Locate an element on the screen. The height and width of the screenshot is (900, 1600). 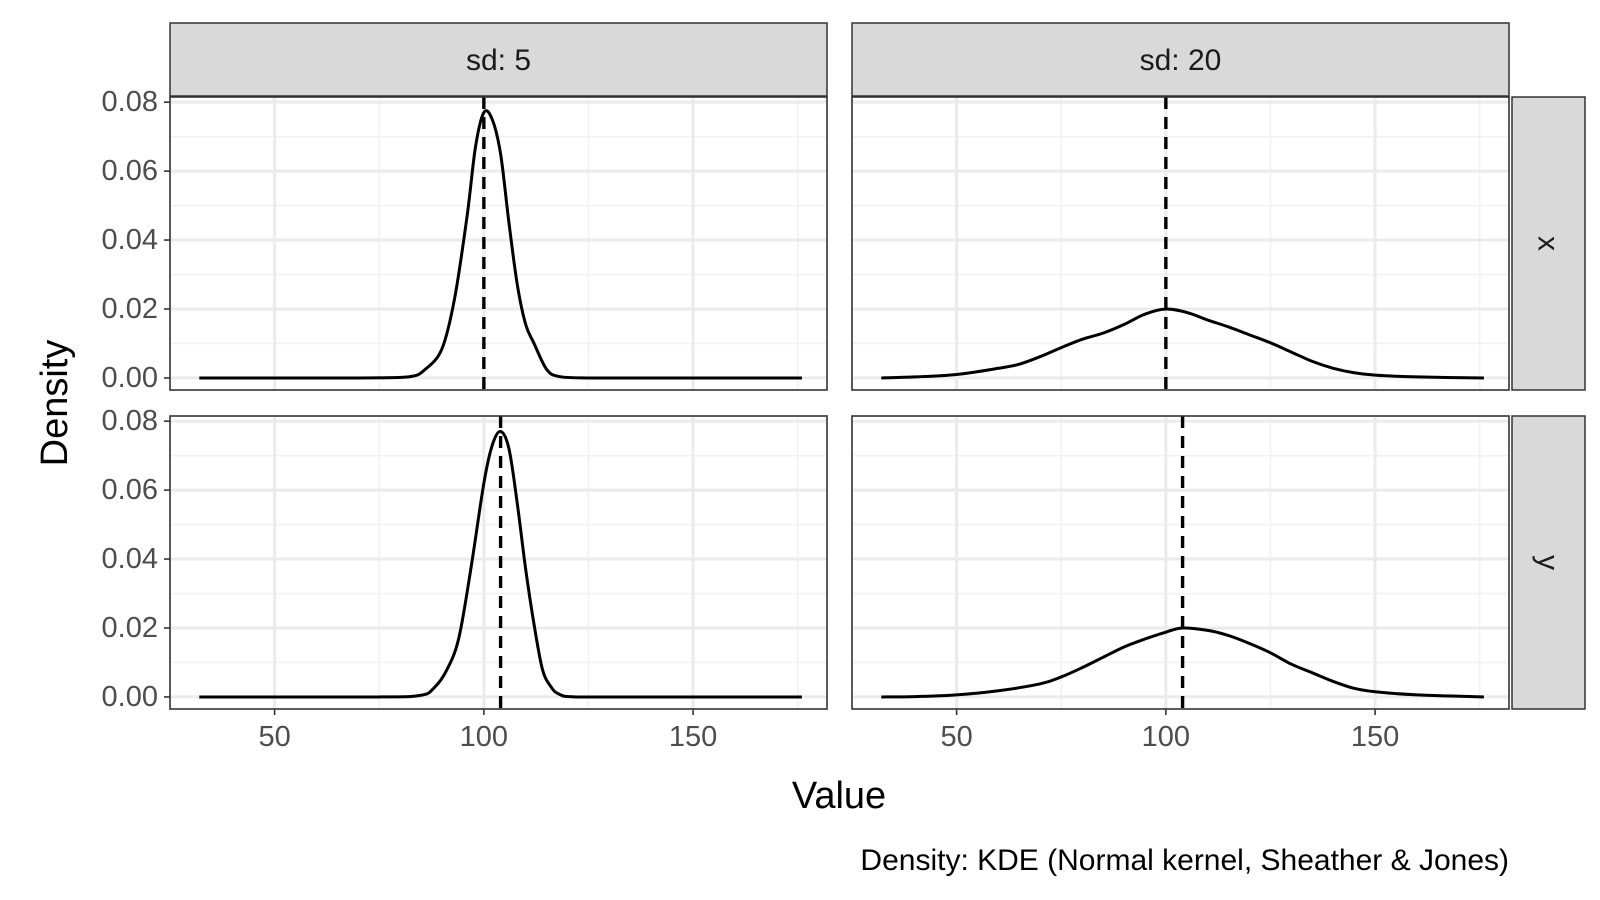
row-strip-x: x is located at coordinates (1548, 243).